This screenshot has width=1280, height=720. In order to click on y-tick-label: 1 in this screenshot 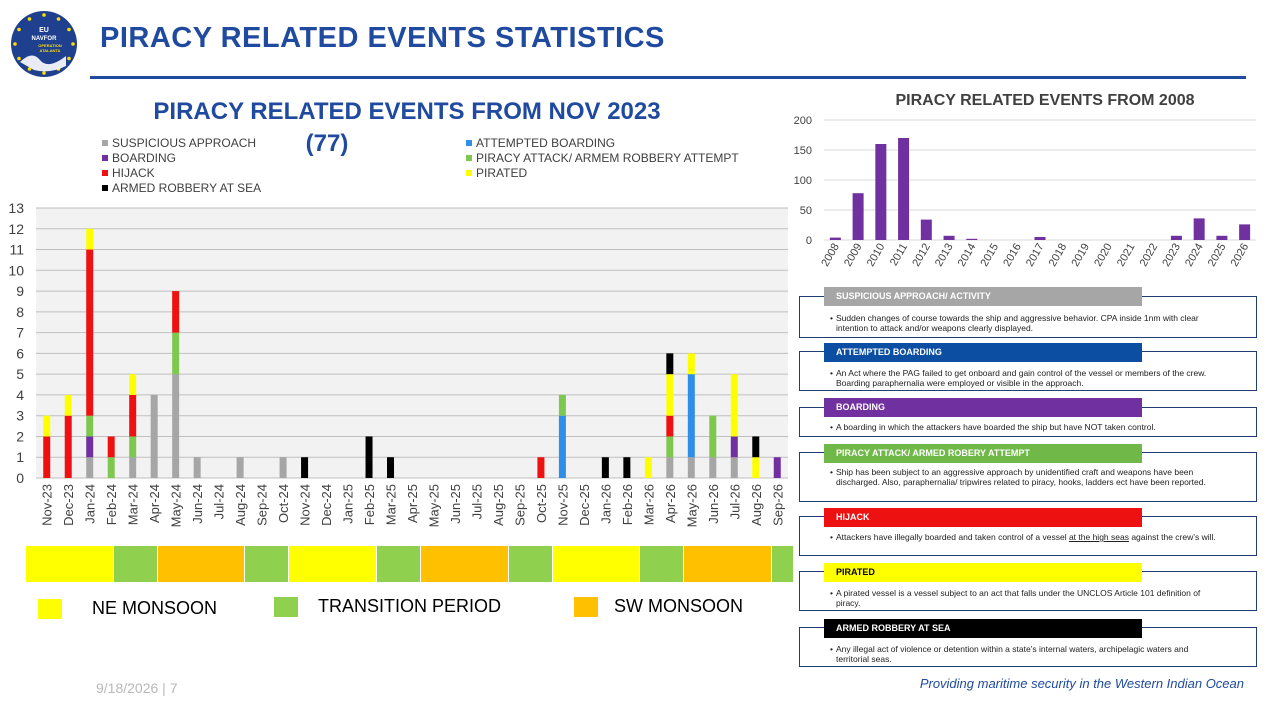, I will do `click(20, 457)`.